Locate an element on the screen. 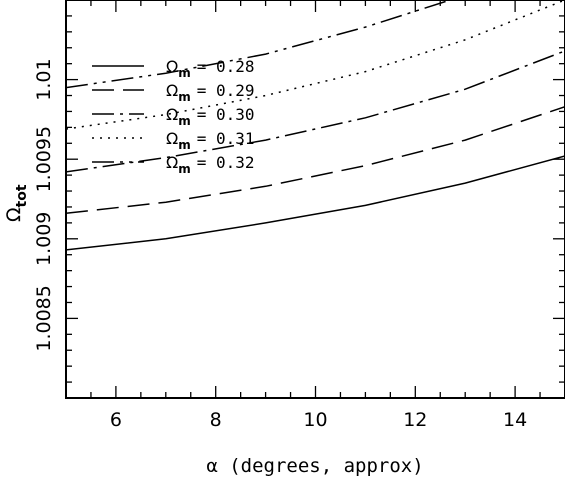 The image size is (565, 479). y-axis-label-sub: tot is located at coordinates (22, 195).